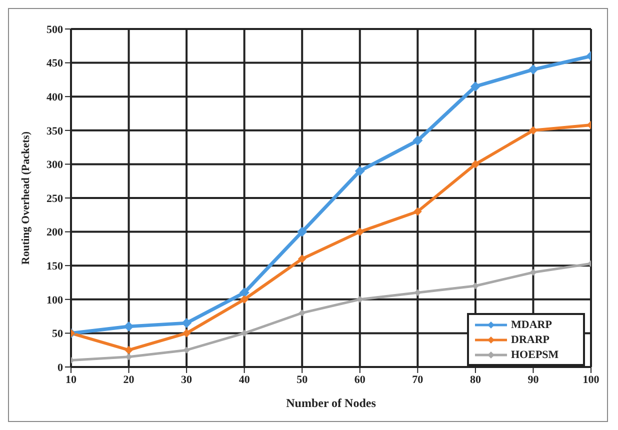 The width and height of the screenshot is (618, 430). What do you see at coordinates (591, 380) in the screenshot?
I see `x-tick-label: 100` at bounding box center [591, 380].